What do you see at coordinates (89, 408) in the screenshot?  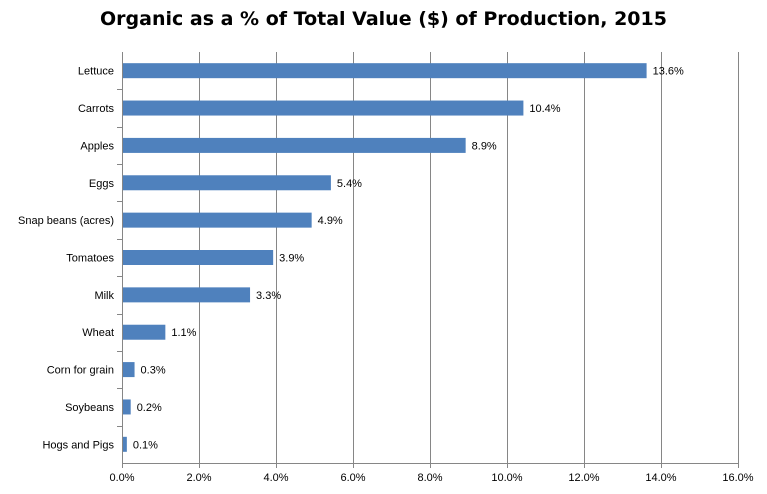 I see `category-label: Soybeans` at bounding box center [89, 408].